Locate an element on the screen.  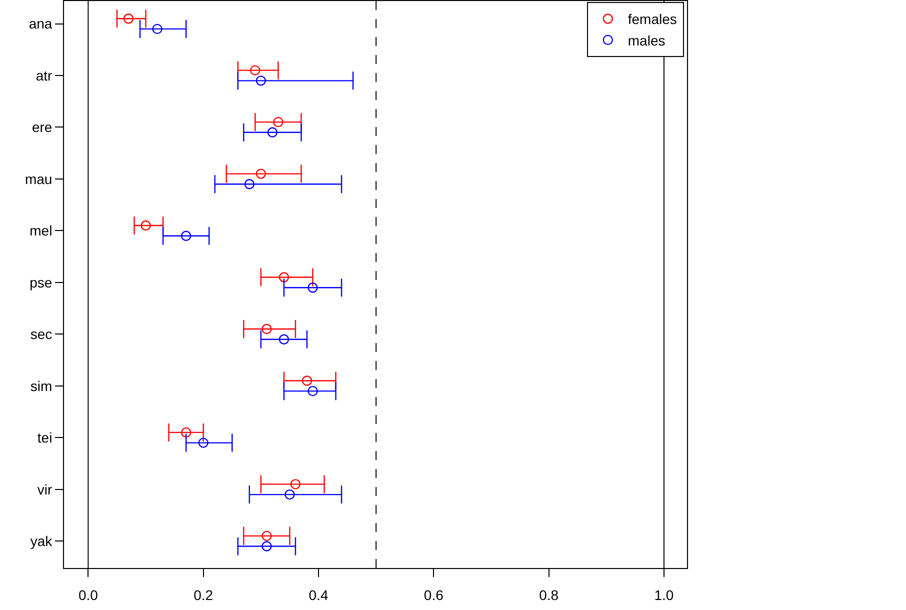
y-tick-label: atr is located at coordinates (44, 75).